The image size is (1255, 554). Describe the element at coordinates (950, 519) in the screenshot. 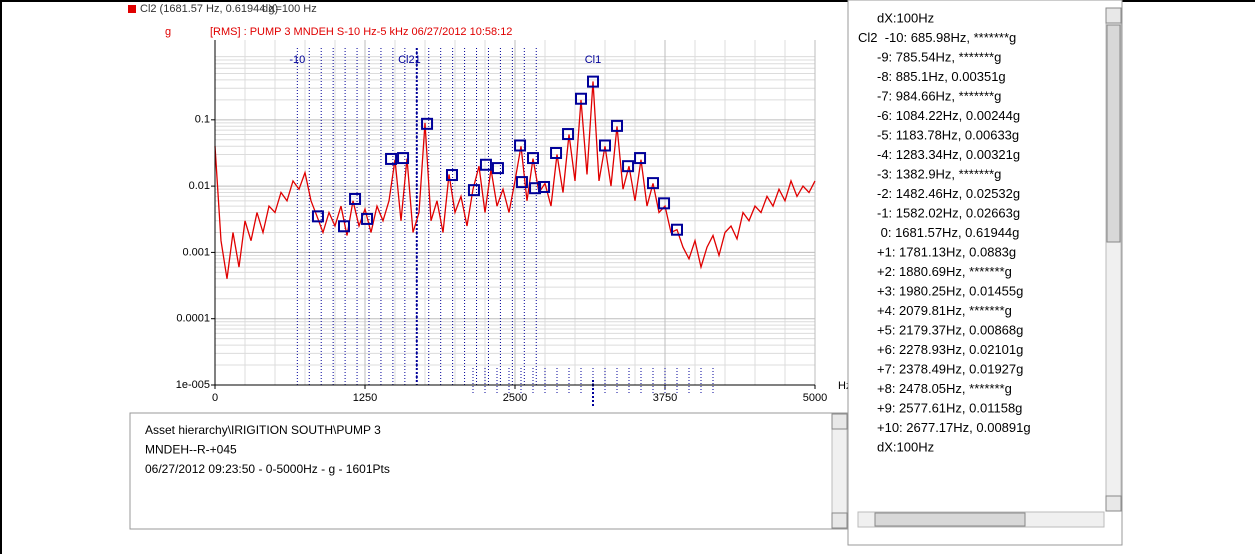

I see `h-scroll-thumb` at that location.